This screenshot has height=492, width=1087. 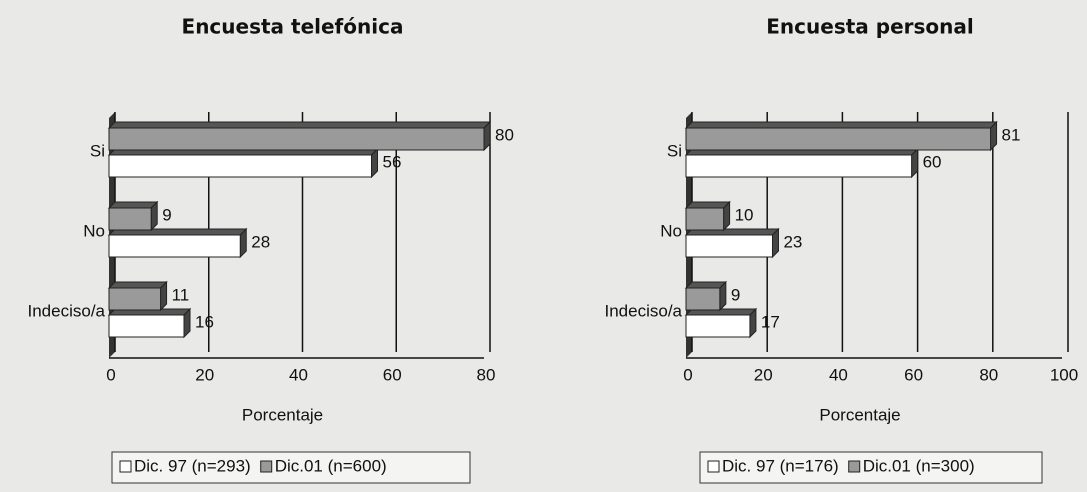 I want to click on data-label: 10, so click(x=744, y=214).